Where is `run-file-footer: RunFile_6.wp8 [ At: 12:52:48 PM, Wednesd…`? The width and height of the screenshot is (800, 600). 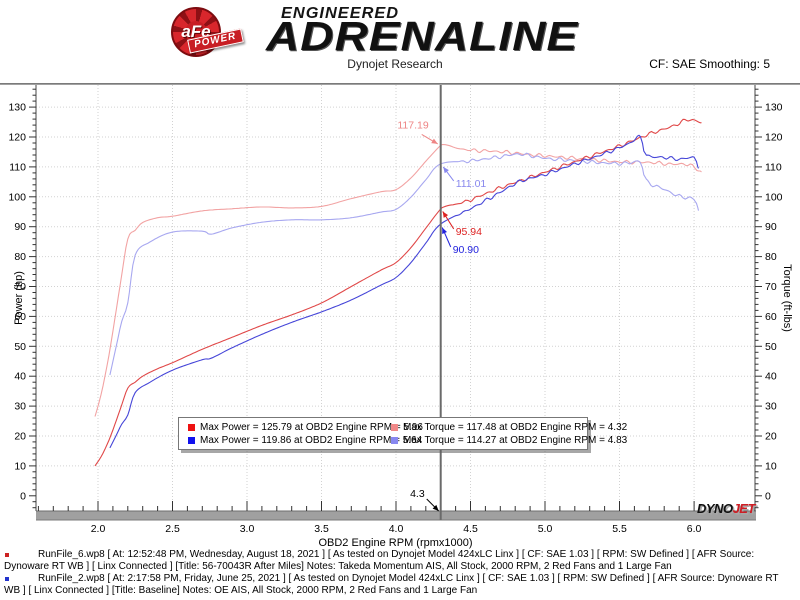 run-file-footer: RunFile_6.wp8 [ At: 12:52:48 PM, Wednesd… is located at coordinates (400, 573).